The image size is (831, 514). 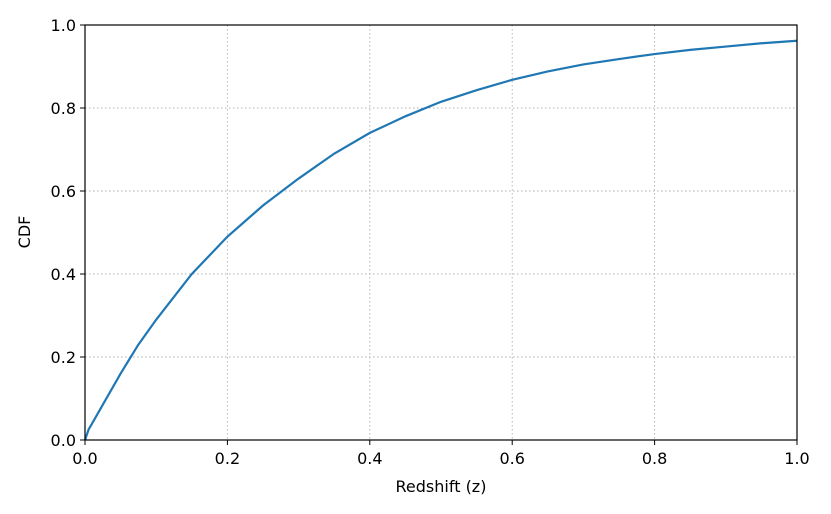 I want to click on y-tick-label: 0.6, so click(x=63, y=191).